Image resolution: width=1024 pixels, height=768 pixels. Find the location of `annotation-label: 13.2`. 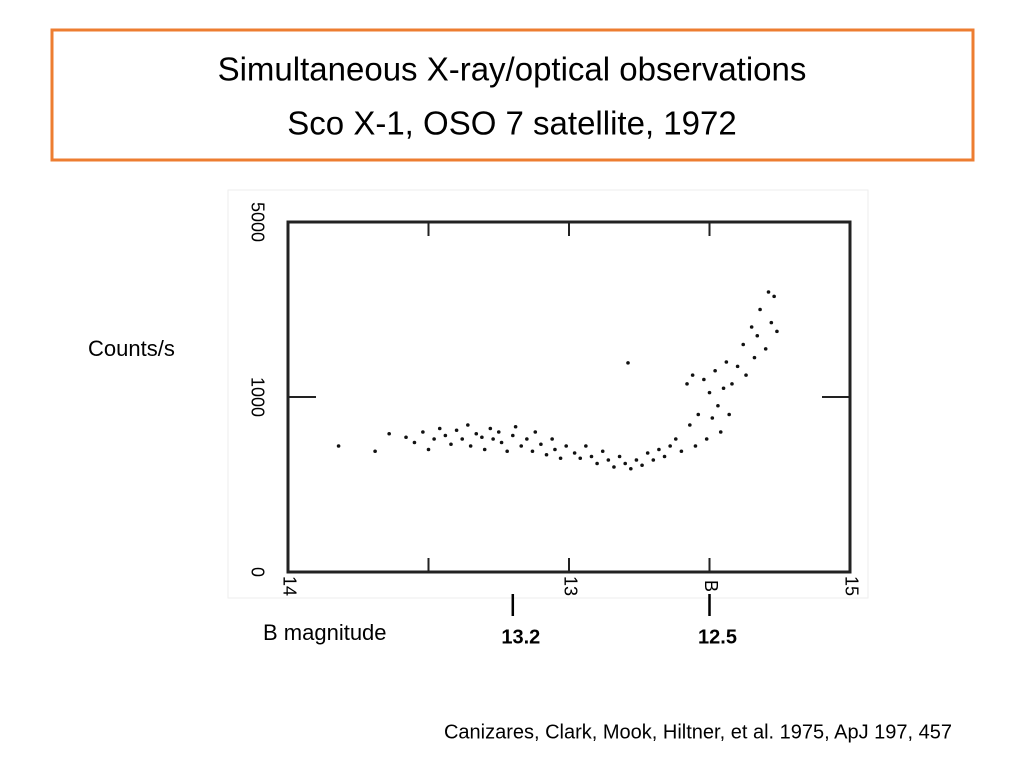

annotation-label: 13.2 is located at coordinates (520, 637).